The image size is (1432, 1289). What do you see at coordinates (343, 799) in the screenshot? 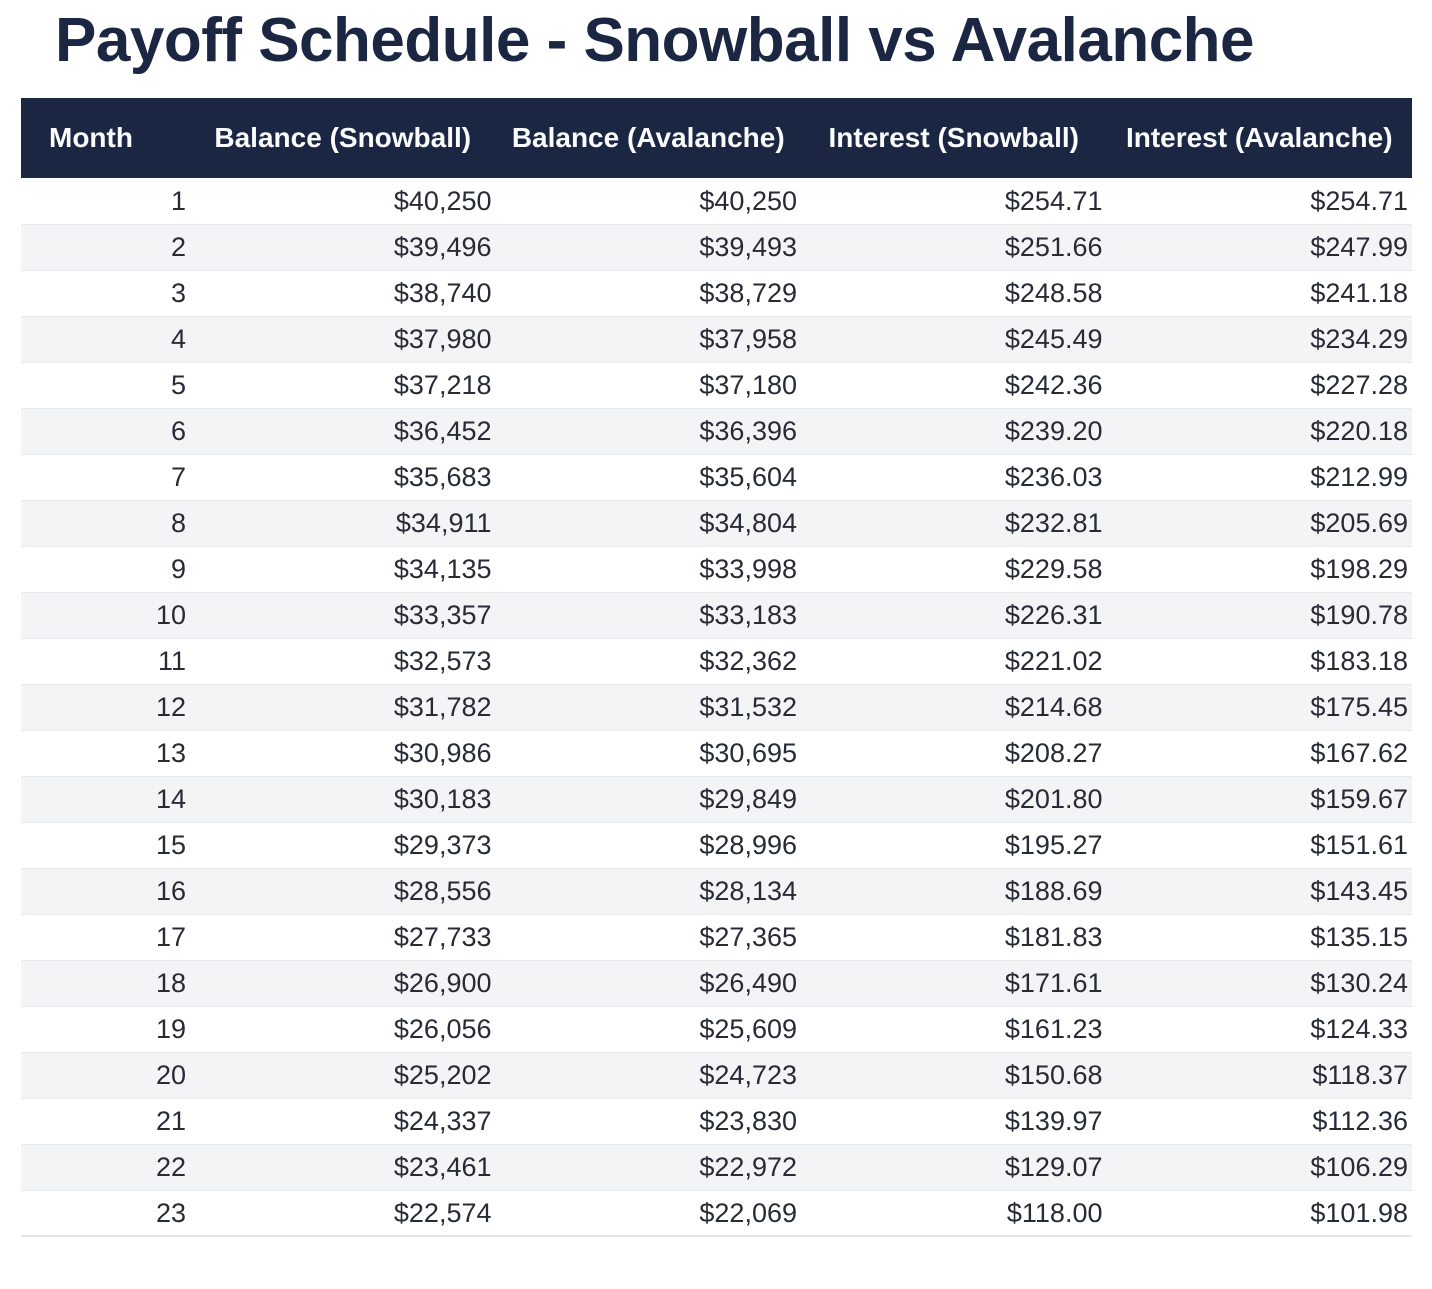
I see `cell-balance-snowball: $30,183` at bounding box center [343, 799].